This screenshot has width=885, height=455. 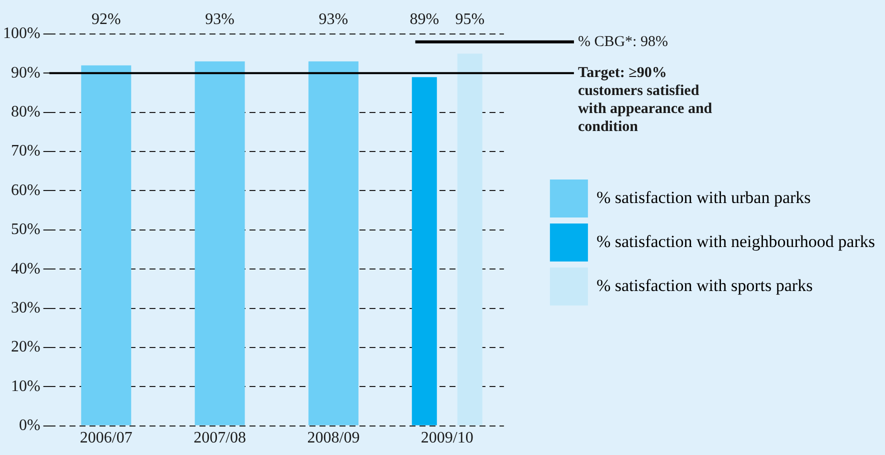 What do you see at coordinates (25, 269) in the screenshot?
I see `y-tick-label: 40%` at bounding box center [25, 269].